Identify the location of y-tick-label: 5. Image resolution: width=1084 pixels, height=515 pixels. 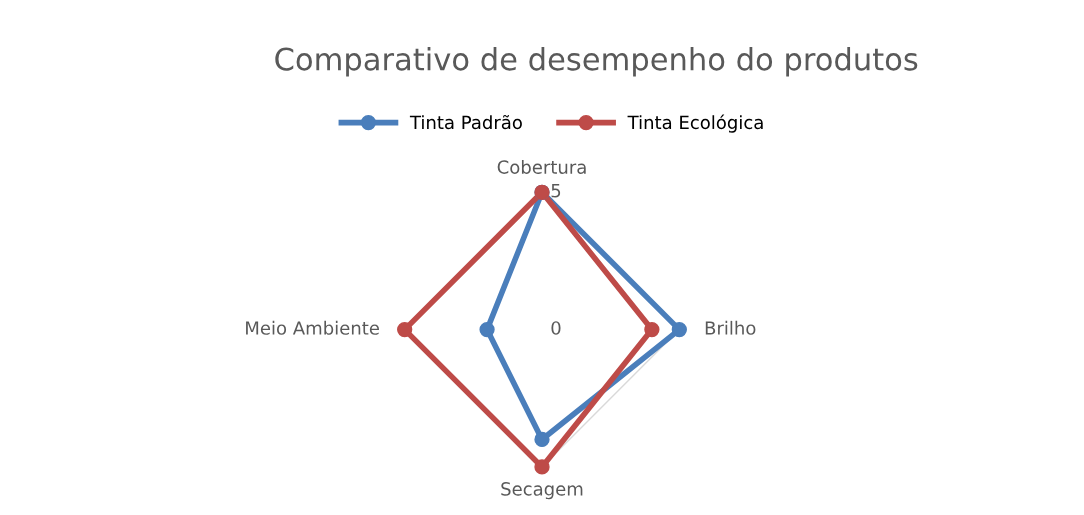
(556, 191).